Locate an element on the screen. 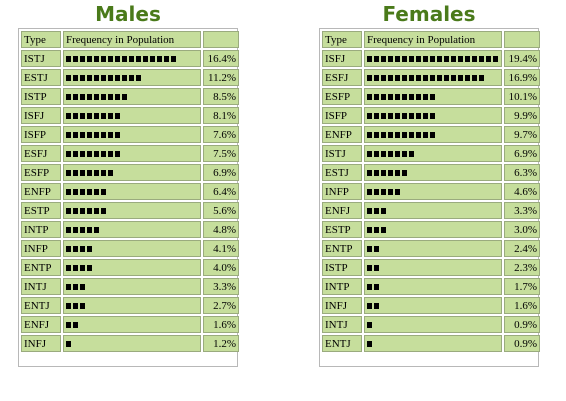  females-type-cell: ISFP is located at coordinates (342, 115).